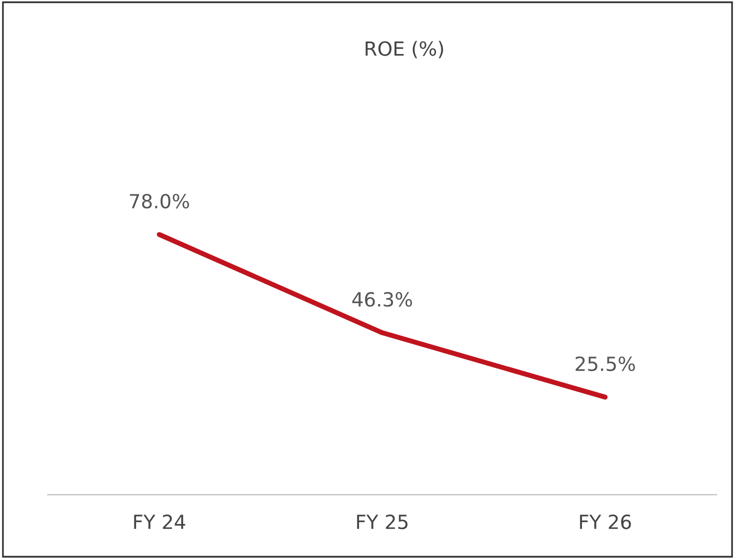 The width and height of the screenshot is (735, 559). What do you see at coordinates (160, 201) in the screenshot?
I see `data-label: 78.0%` at bounding box center [160, 201].